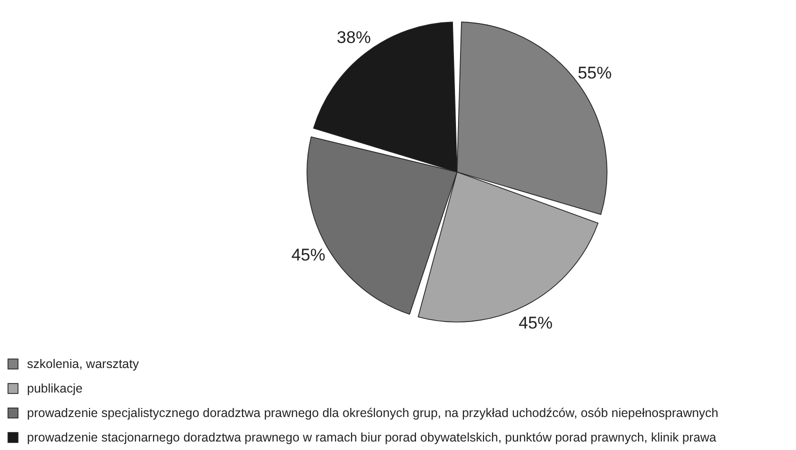  Describe the element at coordinates (83, 364) in the screenshot. I see `legend-label: szkolenia, warsztaty` at that location.